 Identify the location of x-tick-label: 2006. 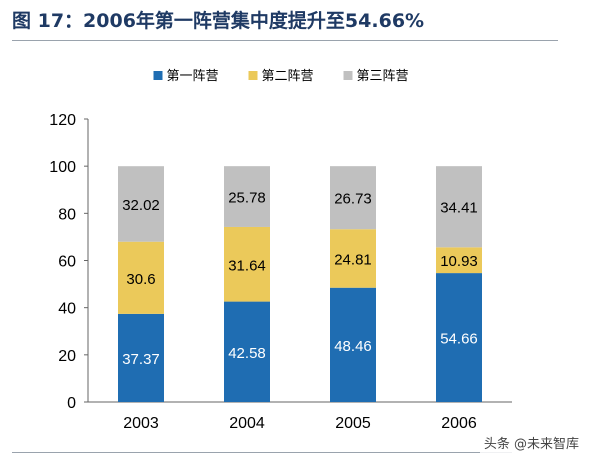
(459, 423).